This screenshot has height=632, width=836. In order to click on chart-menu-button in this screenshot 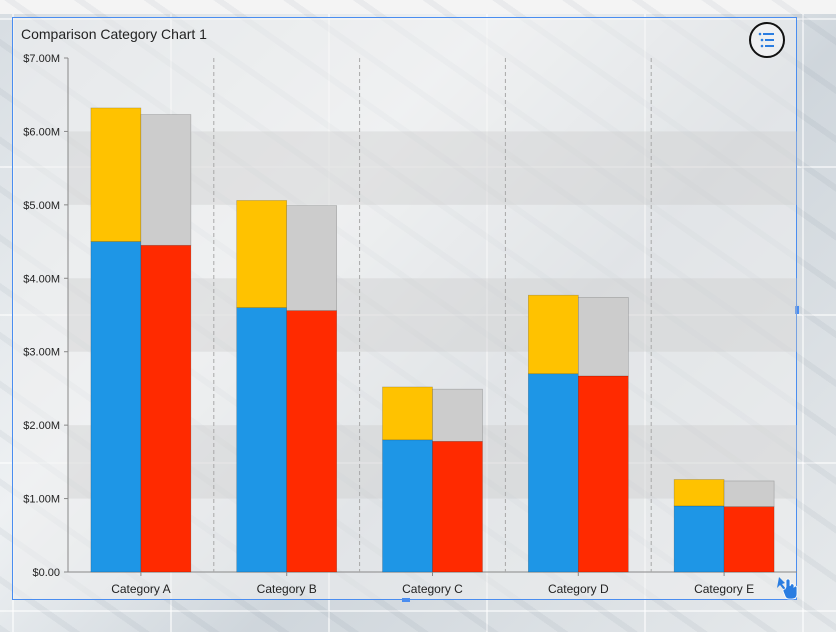, I will do `click(767, 40)`.